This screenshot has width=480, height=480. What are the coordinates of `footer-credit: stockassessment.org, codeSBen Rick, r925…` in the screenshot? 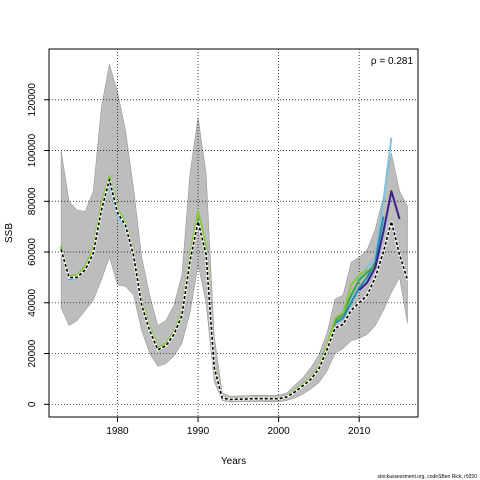 It's located at (428, 477).